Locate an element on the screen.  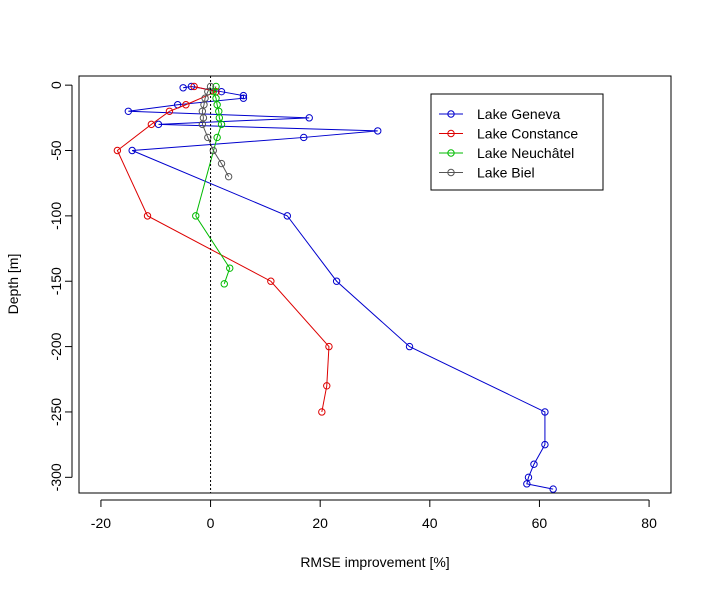
y-tick-label: -200 is located at coordinates (56, 346).